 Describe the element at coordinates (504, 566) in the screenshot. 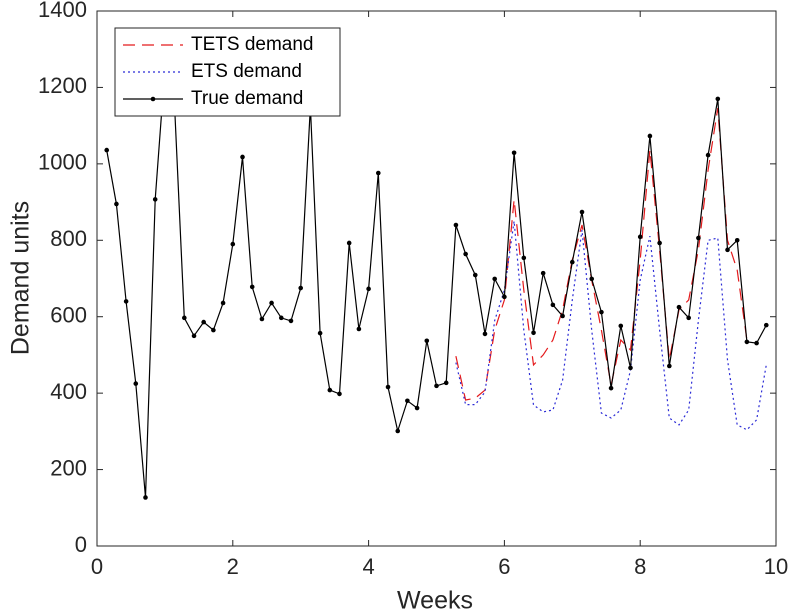

I see `x-tick-label: 6` at that location.